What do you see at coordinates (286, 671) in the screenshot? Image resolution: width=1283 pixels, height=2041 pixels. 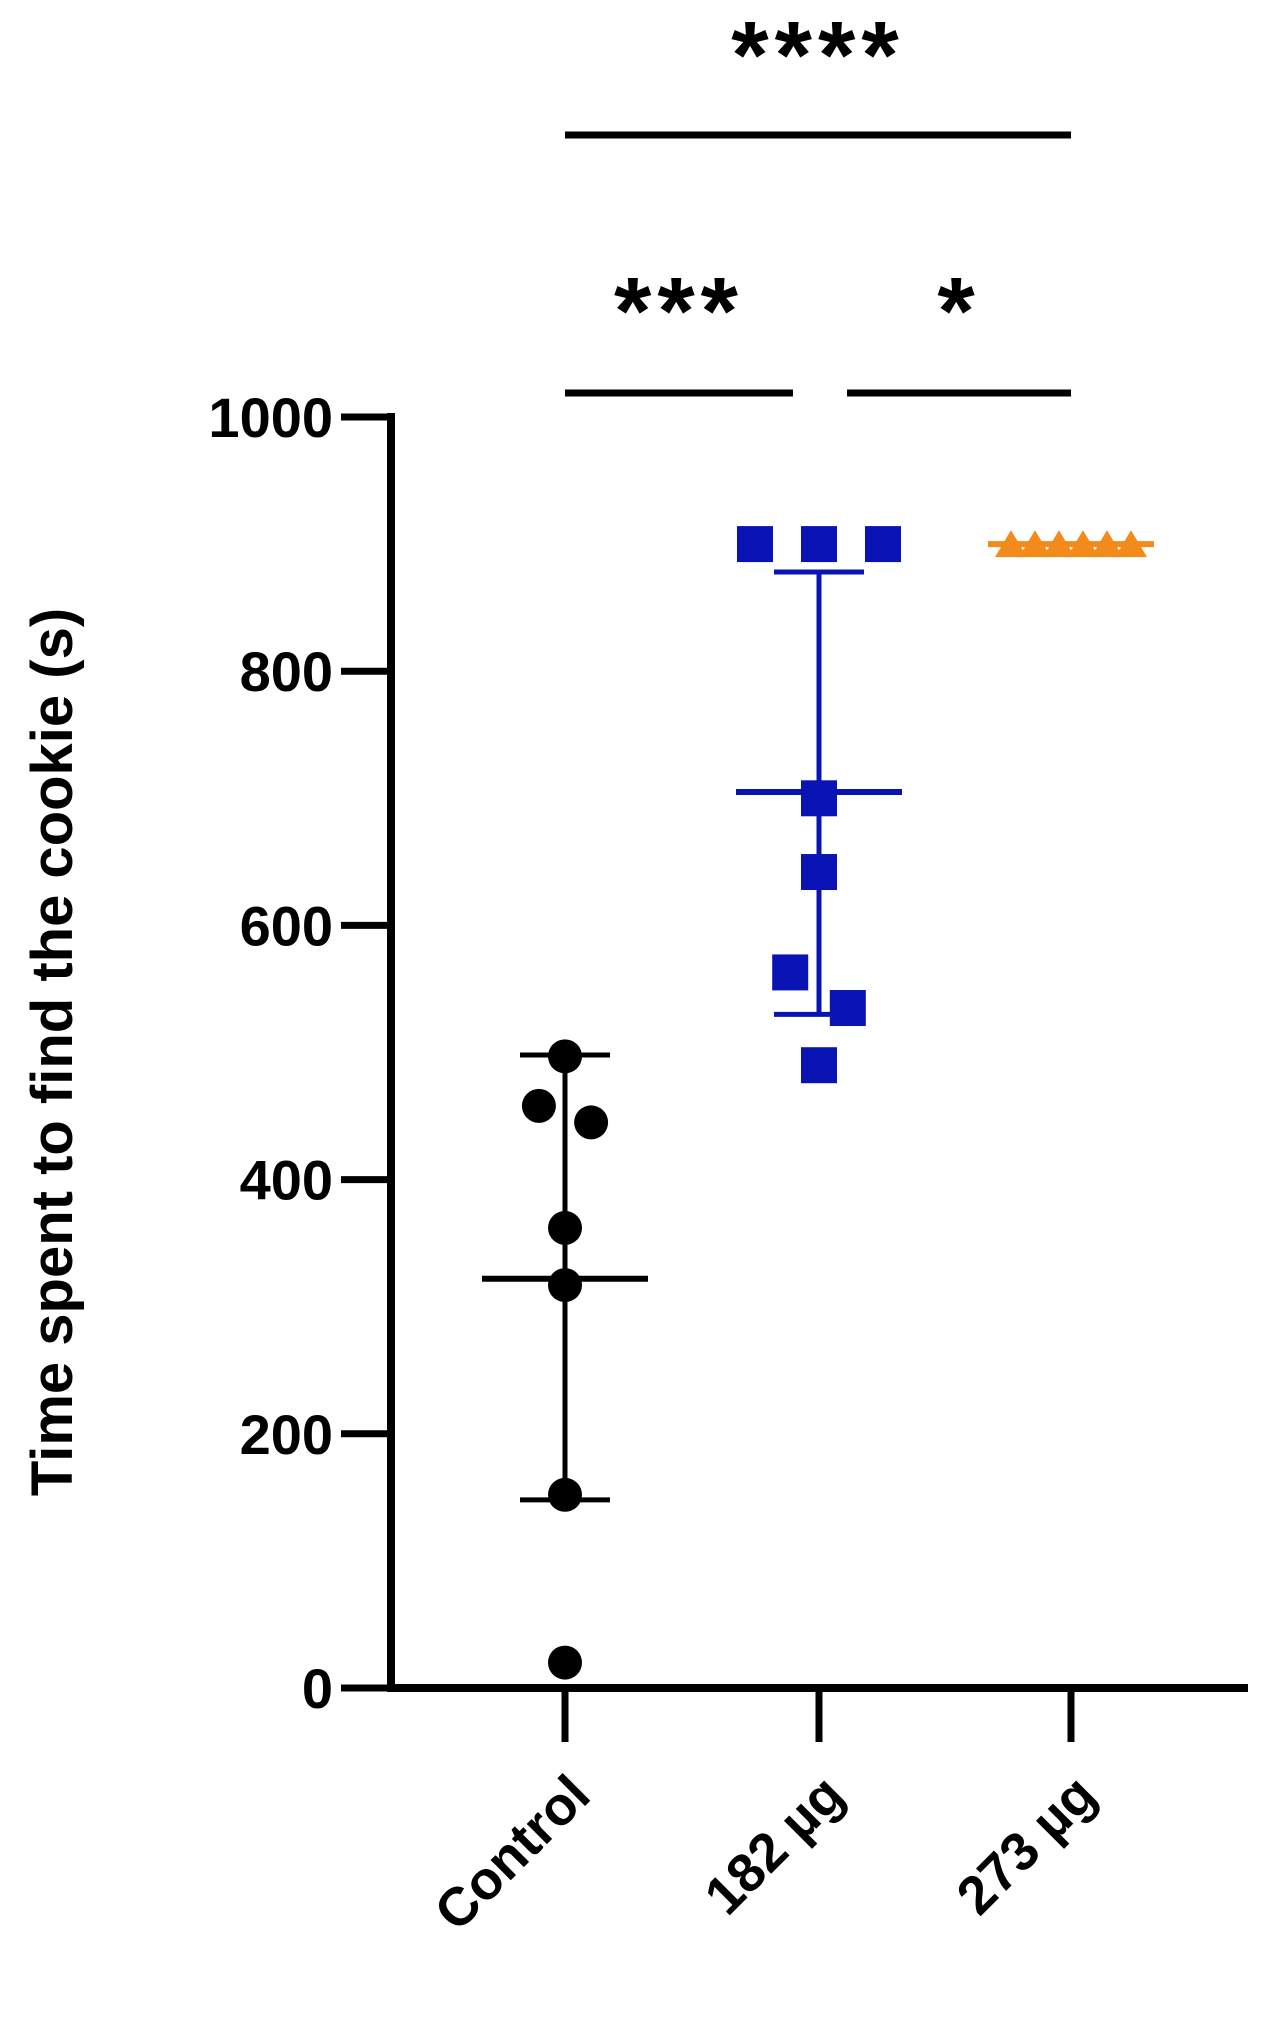 I see `y-tick-label: 800` at bounding box center [286, 671].